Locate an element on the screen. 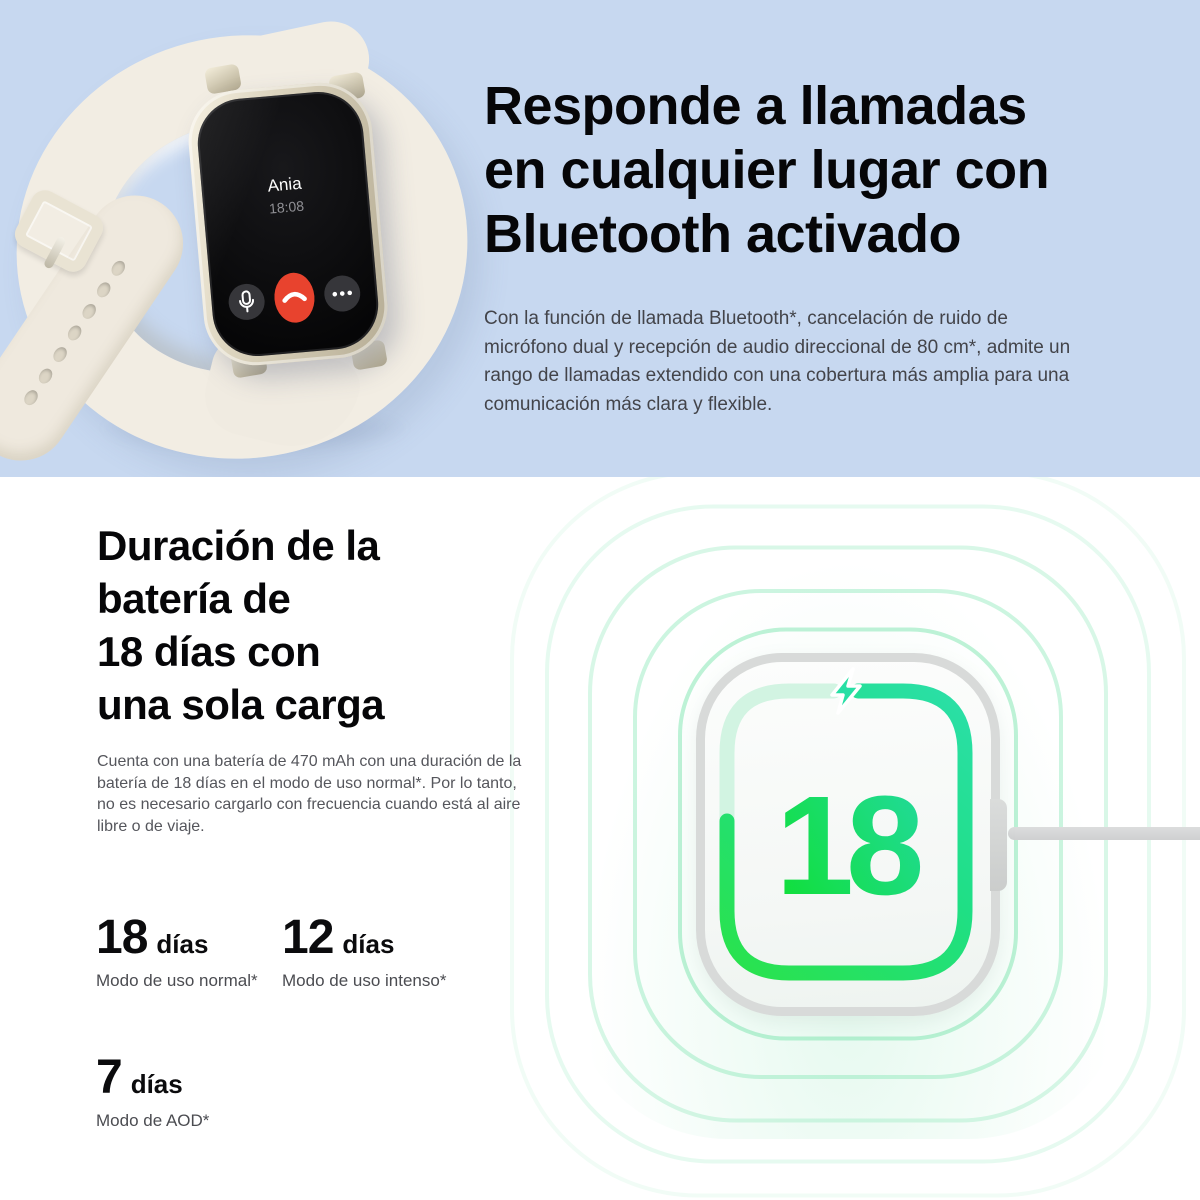 The image size is (1200, 1200). watch-crown is located at coordinates (998, 845).